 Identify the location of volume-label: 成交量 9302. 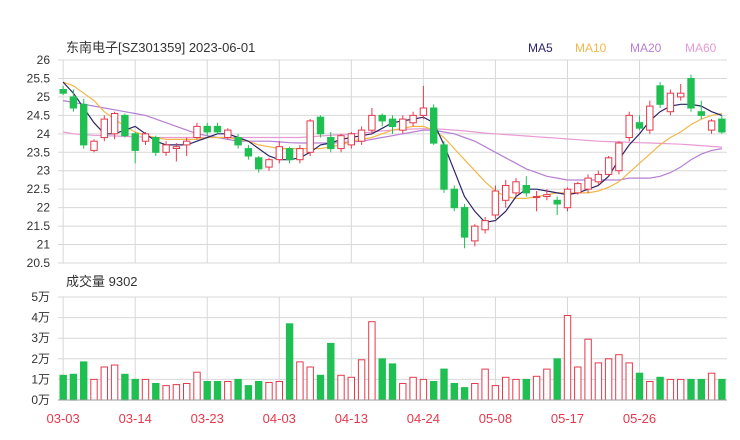
(102, 281).